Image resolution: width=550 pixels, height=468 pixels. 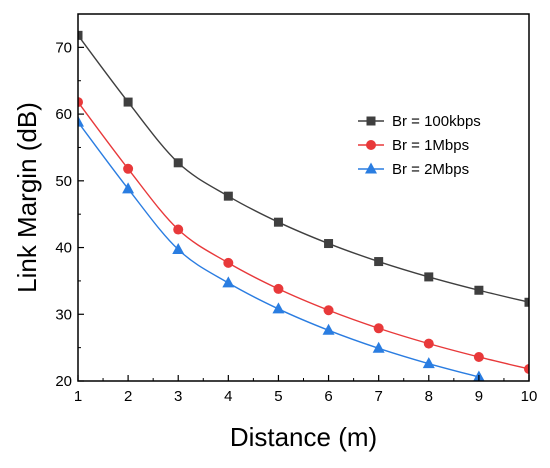 I want to click on x-axis-title: Distance (m), so click(x=303, y=437).